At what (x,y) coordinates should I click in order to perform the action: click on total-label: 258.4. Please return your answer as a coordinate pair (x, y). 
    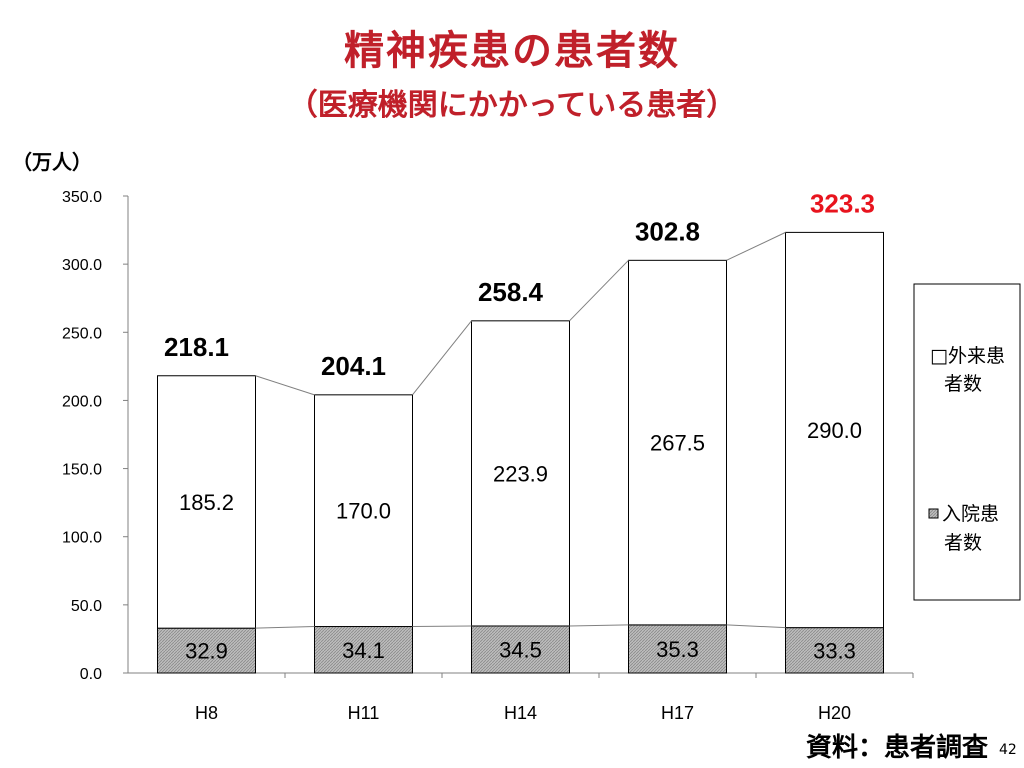
    Looking at the image, I should click on (511, 292).